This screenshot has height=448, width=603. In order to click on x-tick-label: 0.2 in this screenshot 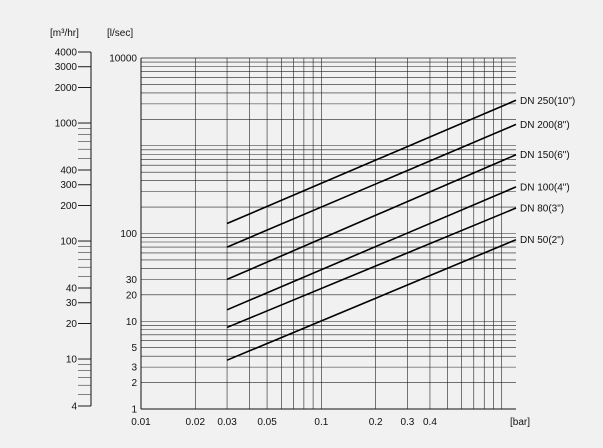, I will do `click(376, 422)`.